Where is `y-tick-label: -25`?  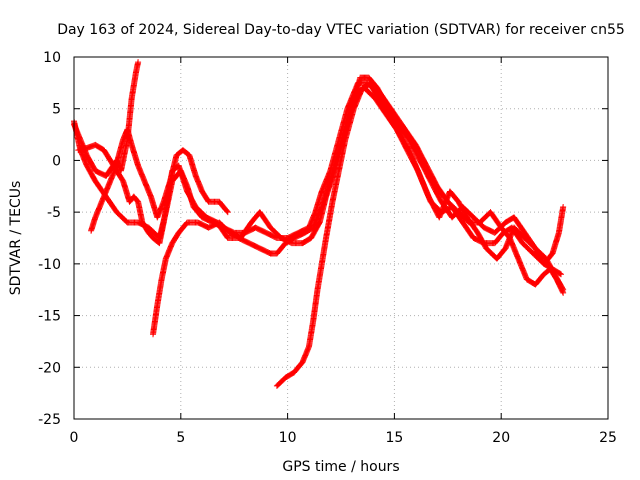
y-tick-label: -25 is located at coordinates (49, 420).